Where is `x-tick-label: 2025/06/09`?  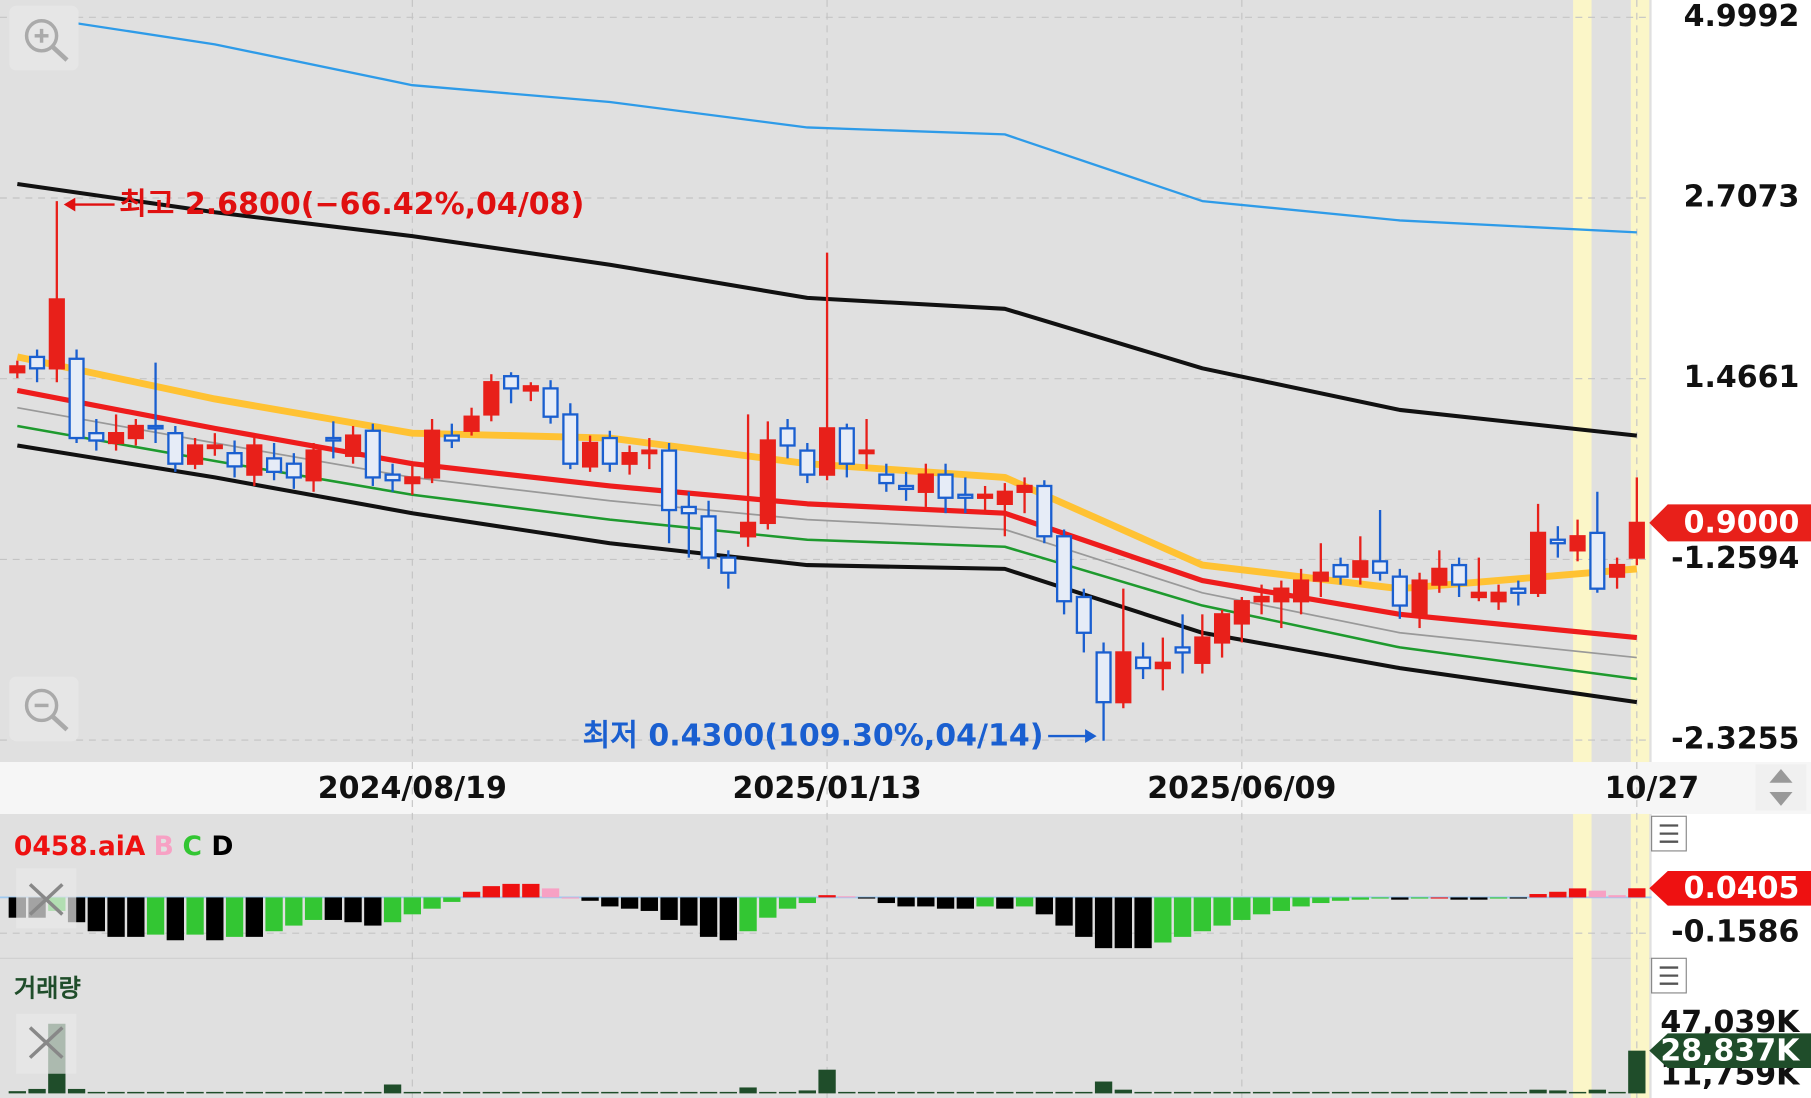
x-tick-label: 2025/06/09 is located at coordinates (1241, 788).